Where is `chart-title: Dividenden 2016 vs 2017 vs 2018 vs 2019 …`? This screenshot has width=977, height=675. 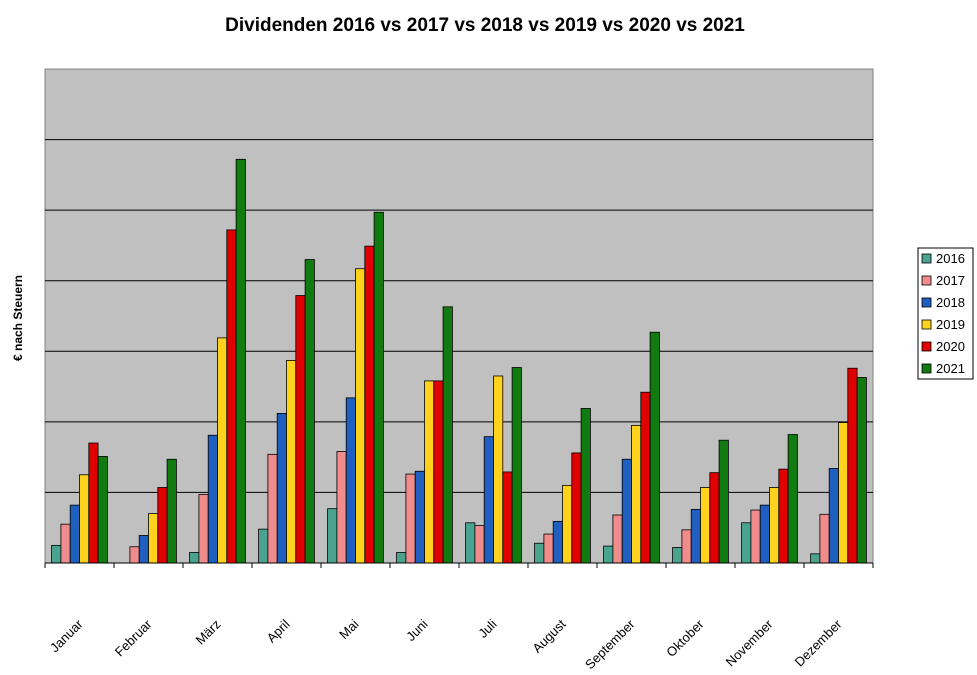 chart-title: Dividenden 2016 vs 2017 vs 2018 vs 2019 … is located at coordinates (485, 25).